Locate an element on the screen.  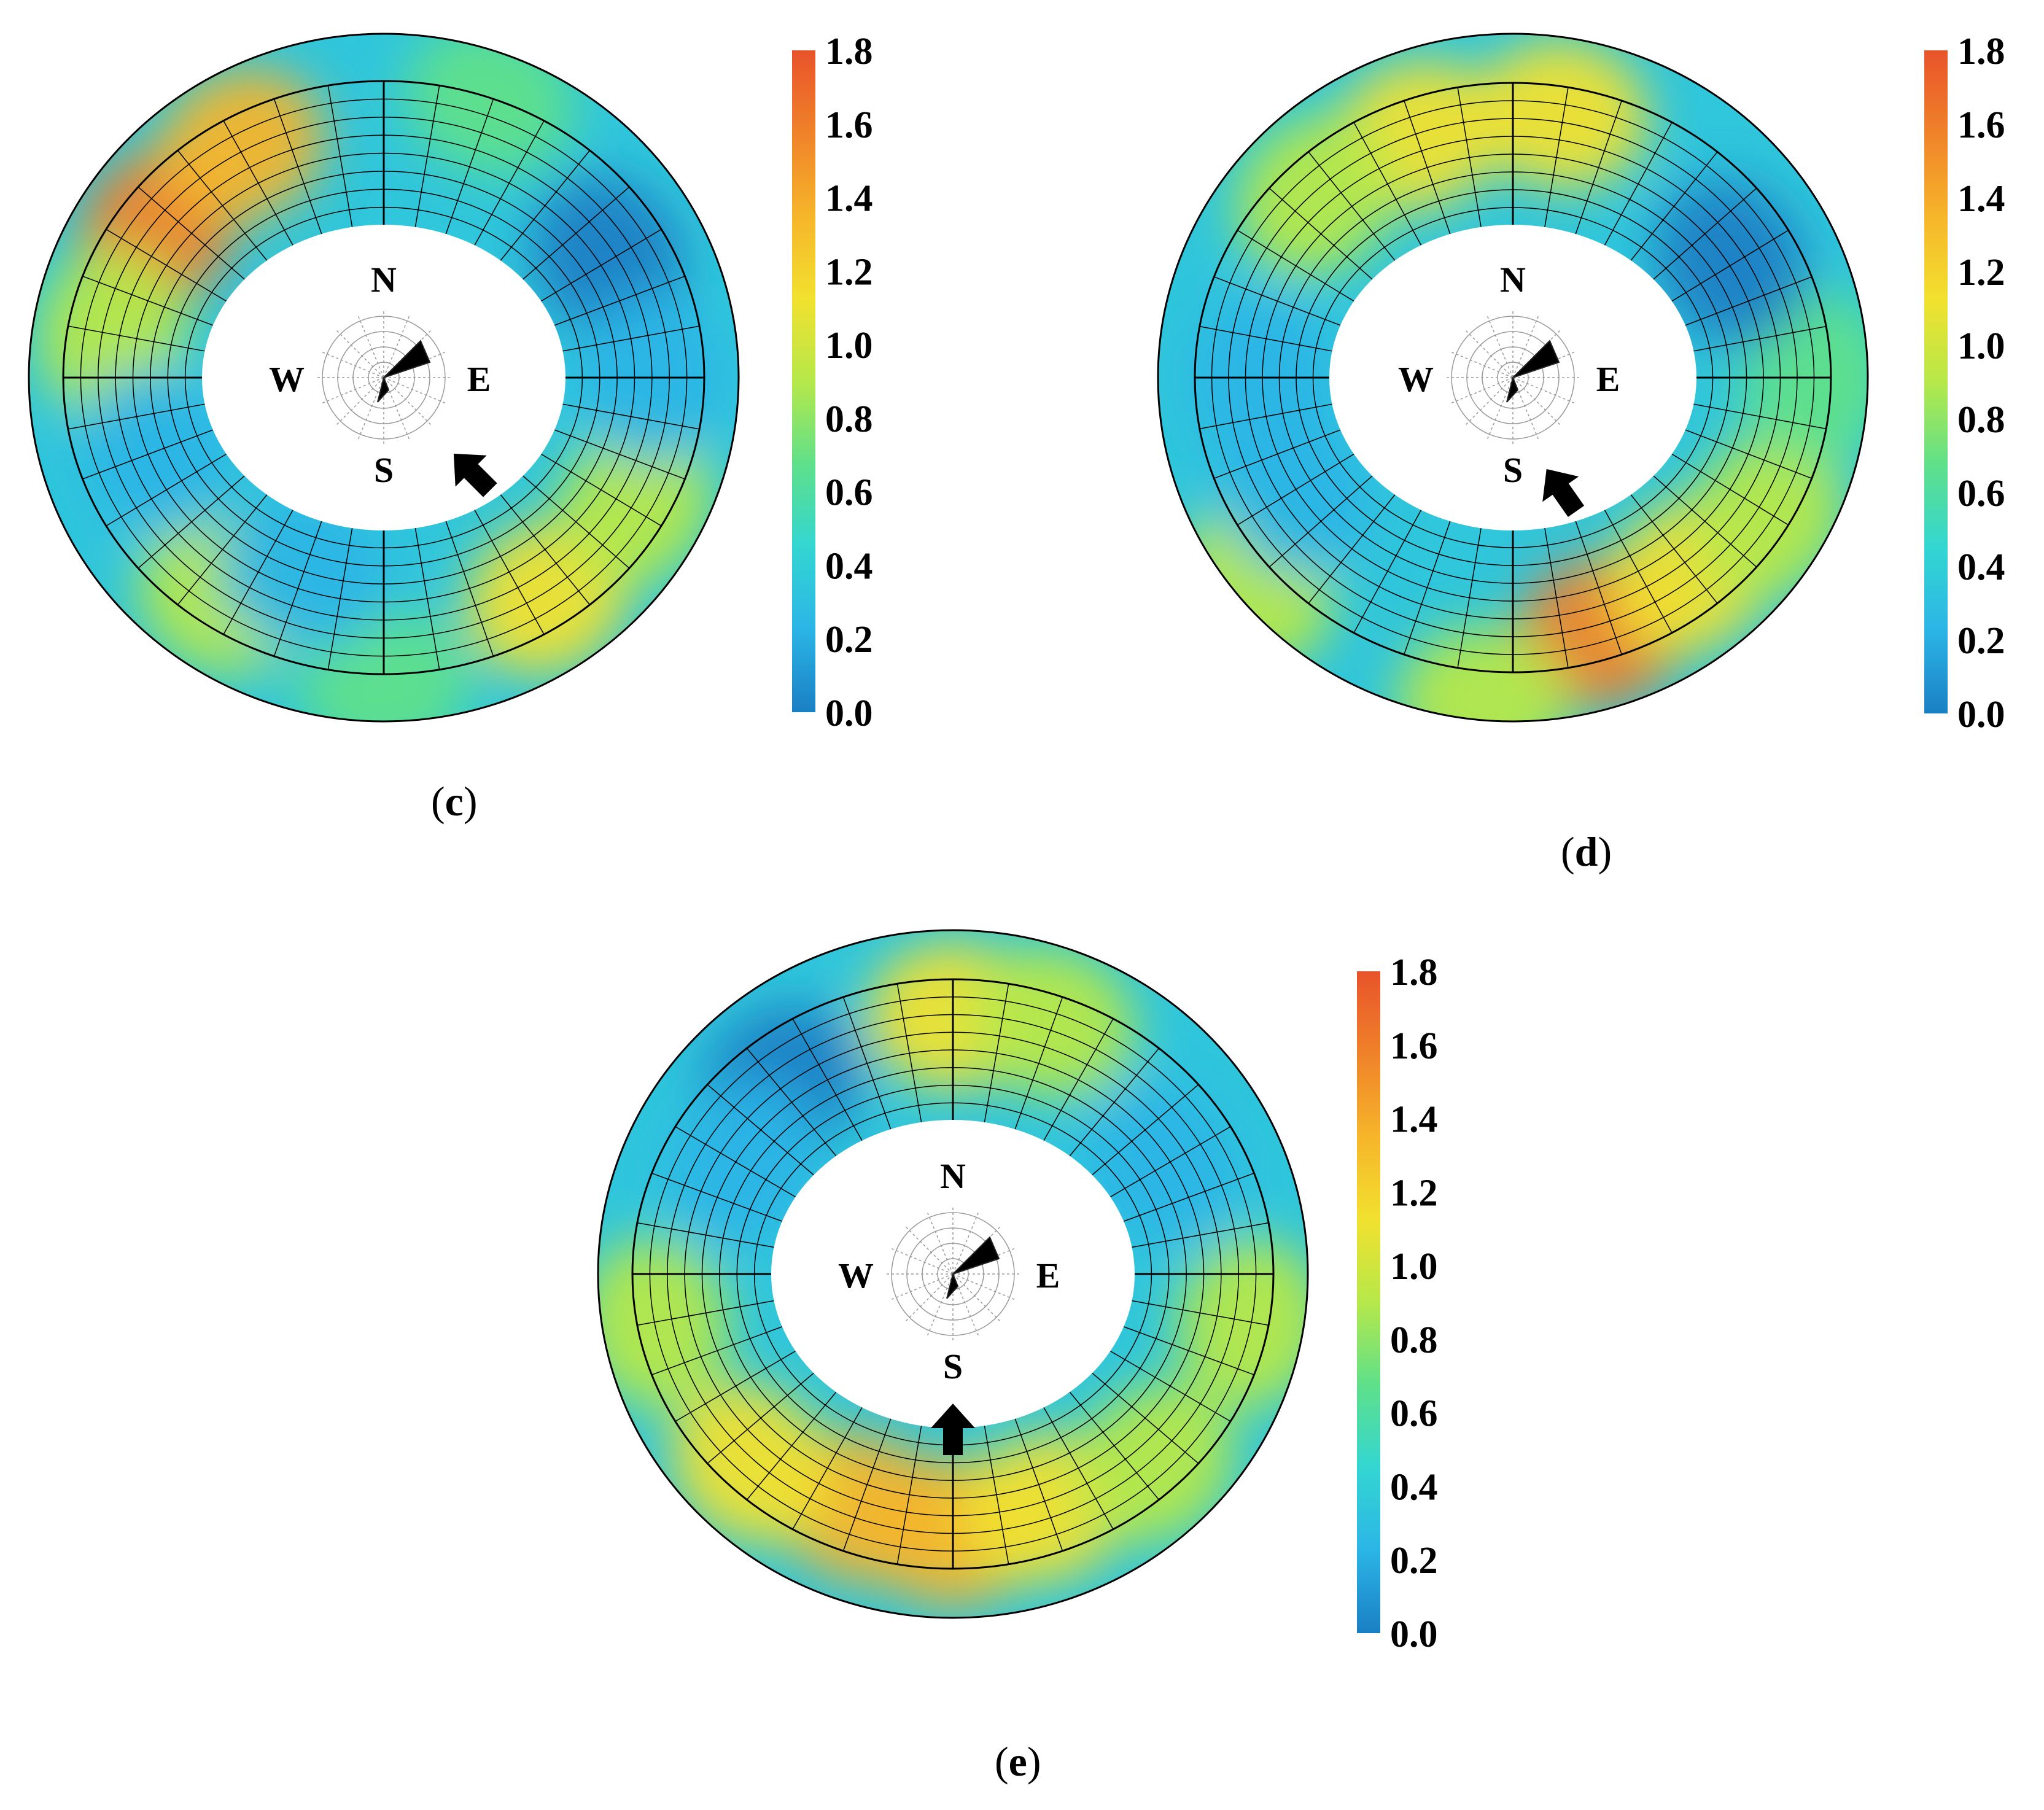
colorbar-tick-c-6: 1.2 is located at coordinates (849, 272).